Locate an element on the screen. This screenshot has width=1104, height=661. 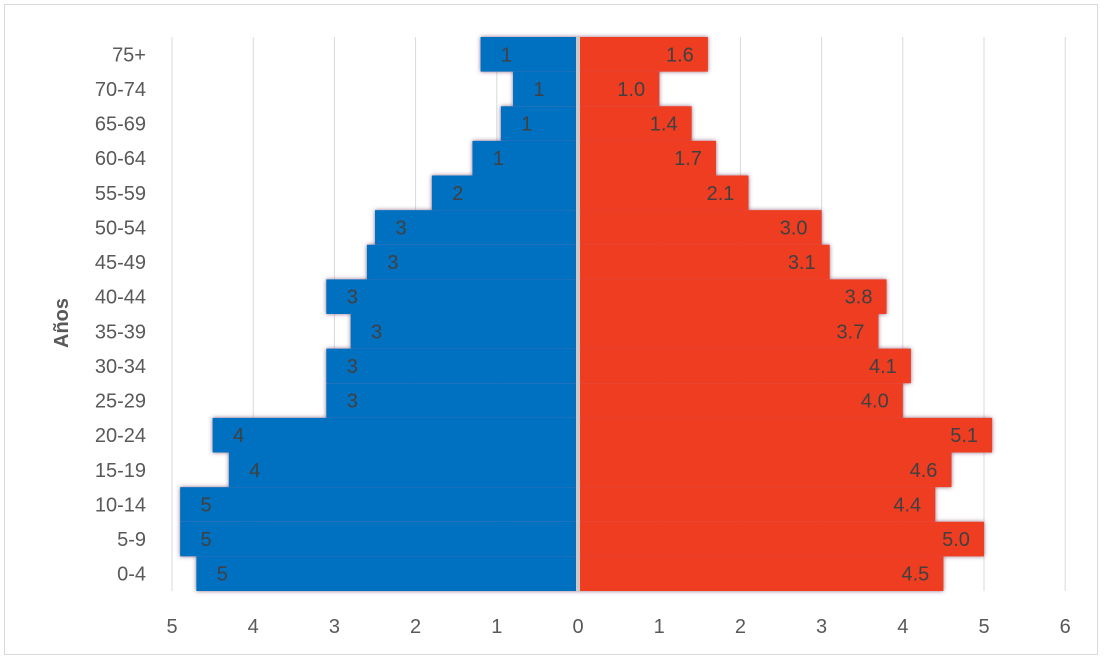
x-tick-label: 6 is located at coordinates (1065, 627).